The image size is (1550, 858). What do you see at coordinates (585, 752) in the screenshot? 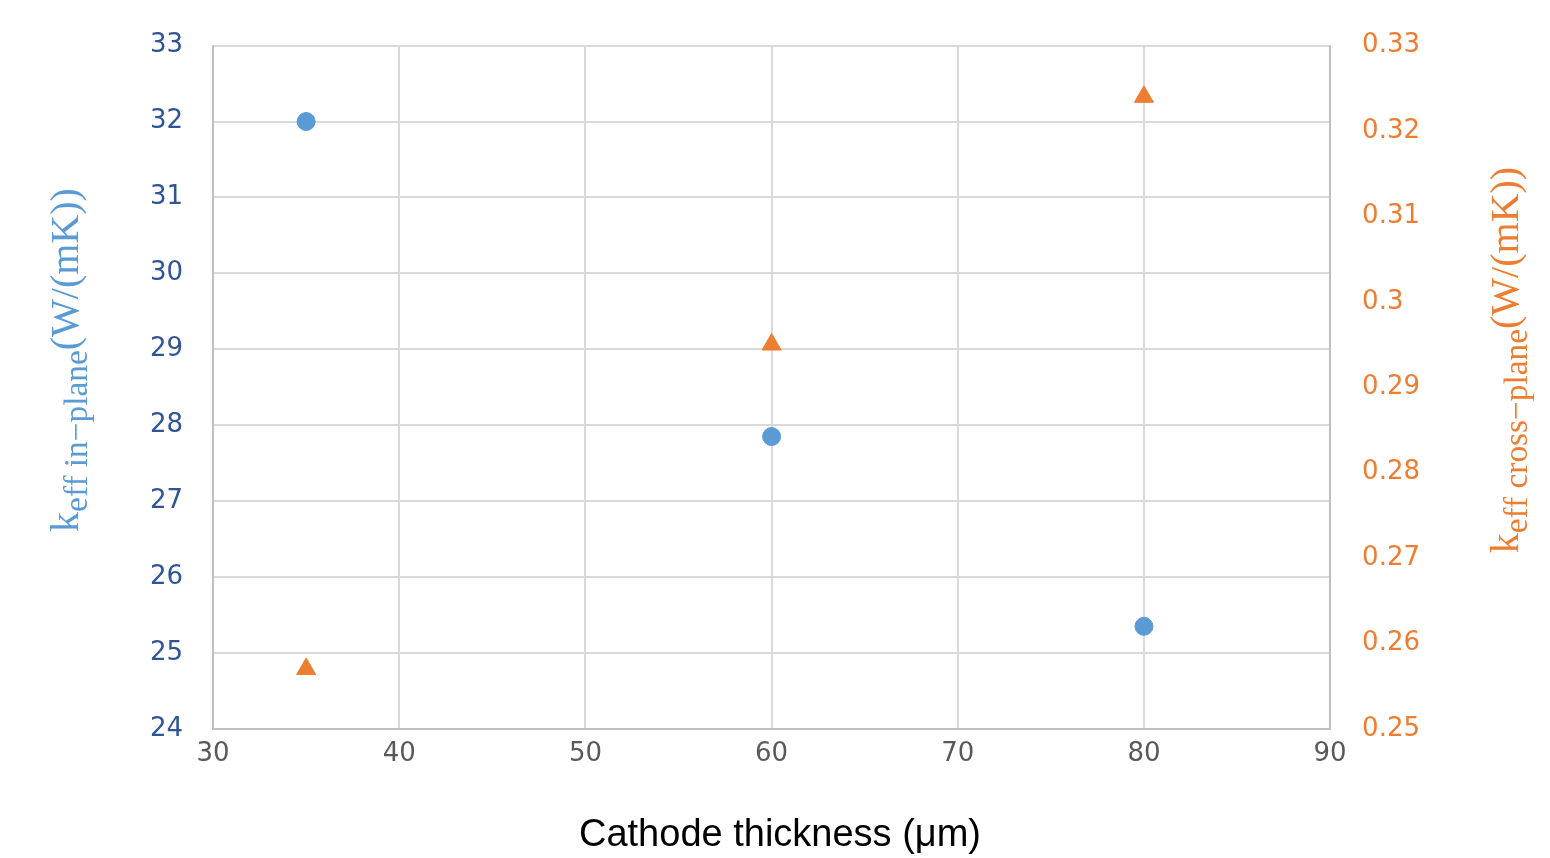
I see `x-tick-label: 50` at bounding box center [585, 752].